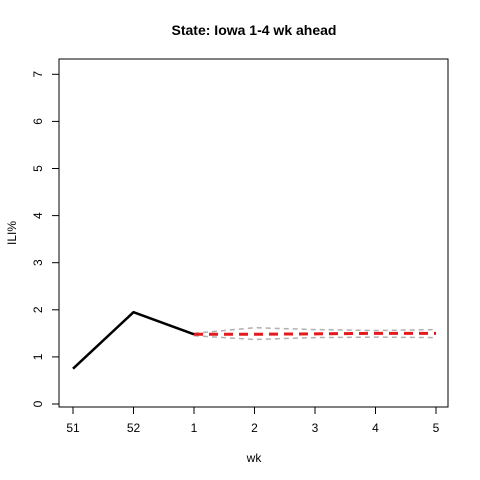 This screenshot has width=480, height=480. What do you see at coordinates (12, 233) in the screenshot?
I see `y-axis-label: ILI%` at bounding box center [12, 233].